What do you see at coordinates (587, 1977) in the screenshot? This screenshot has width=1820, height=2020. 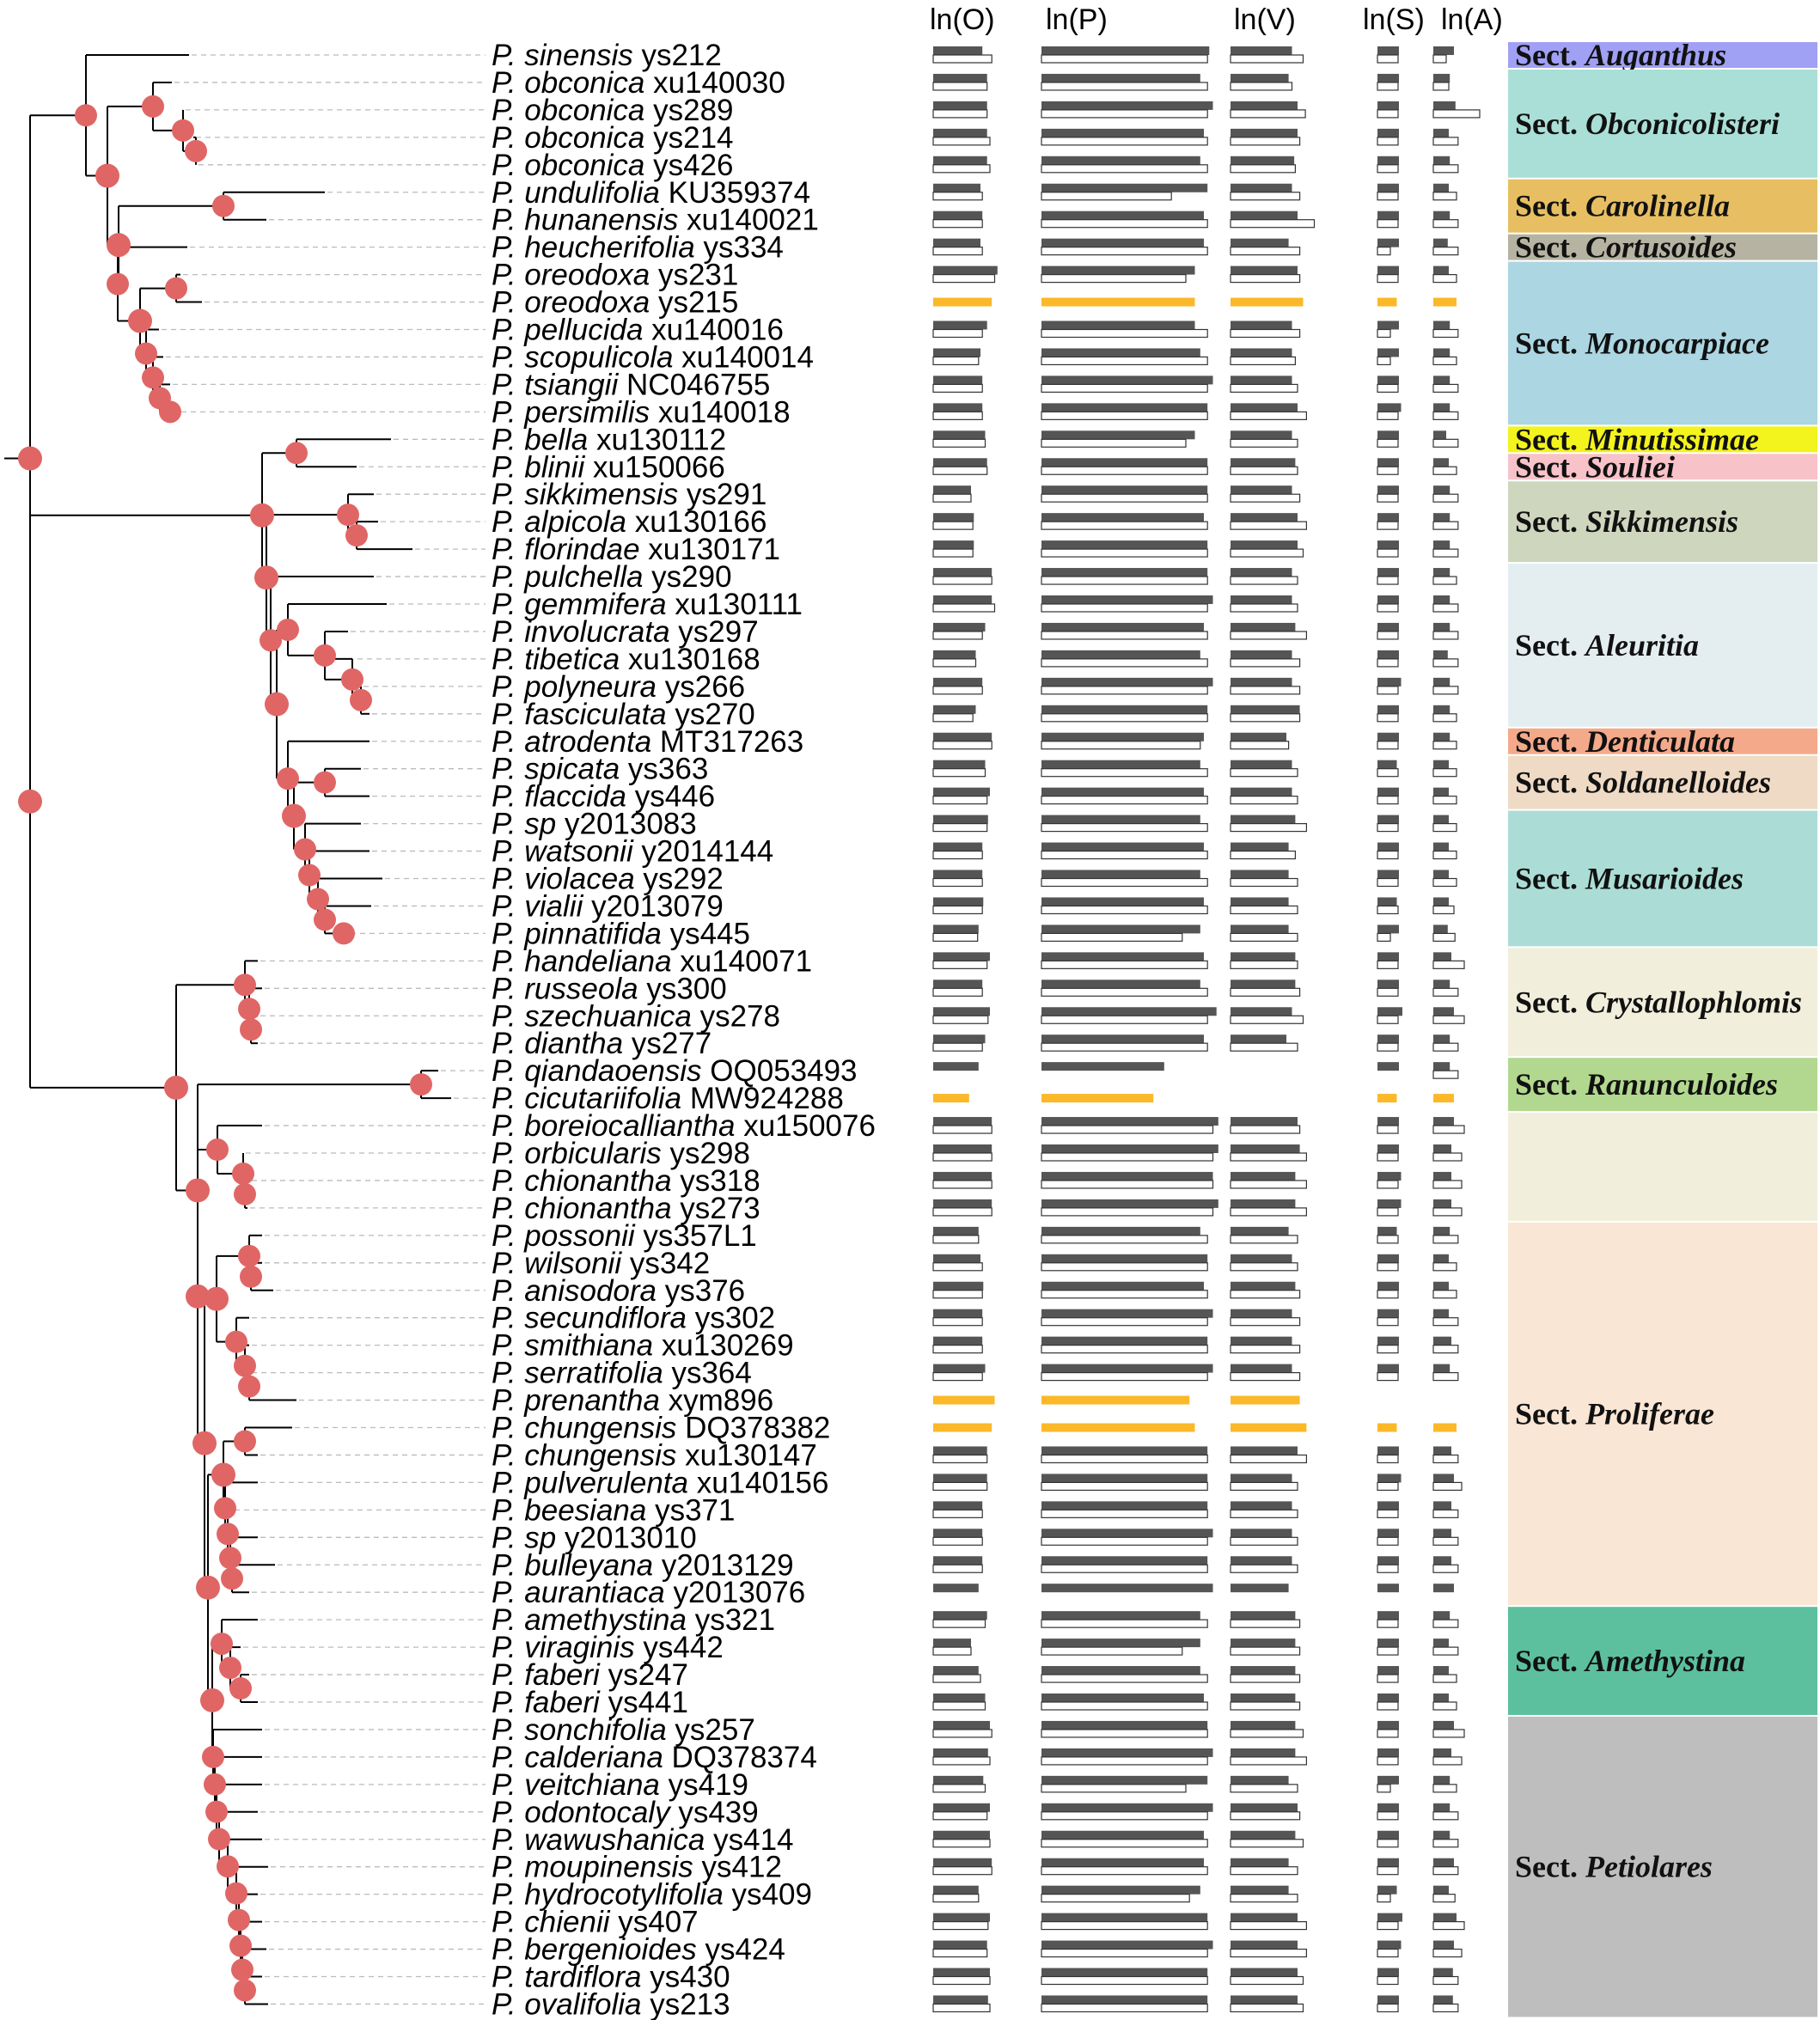 I see `taxon-epithet: tardiflora` at bounding box center [587, 1977].